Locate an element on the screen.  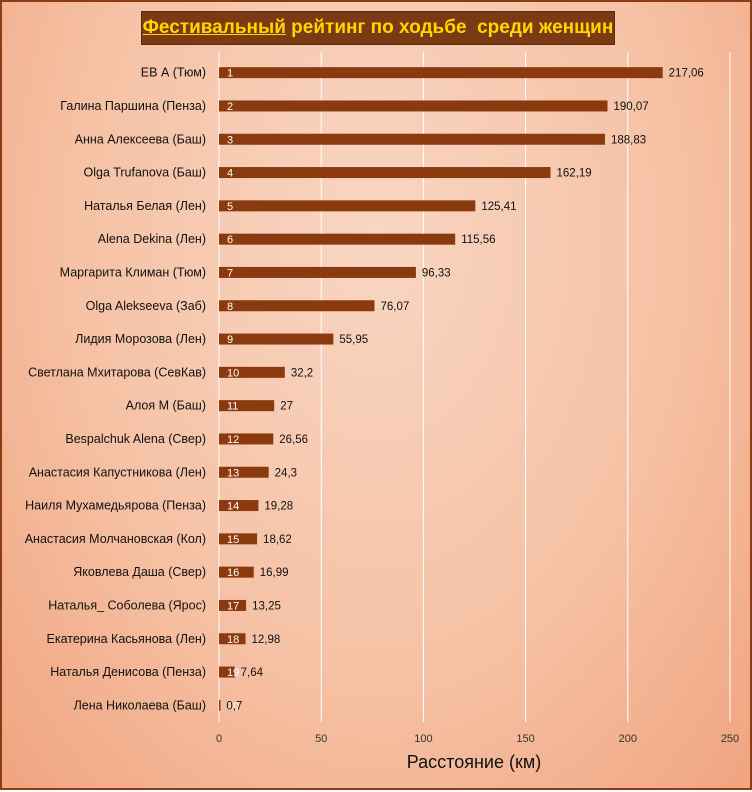
value-label: 0,7 is located at coordinates (234, 706).